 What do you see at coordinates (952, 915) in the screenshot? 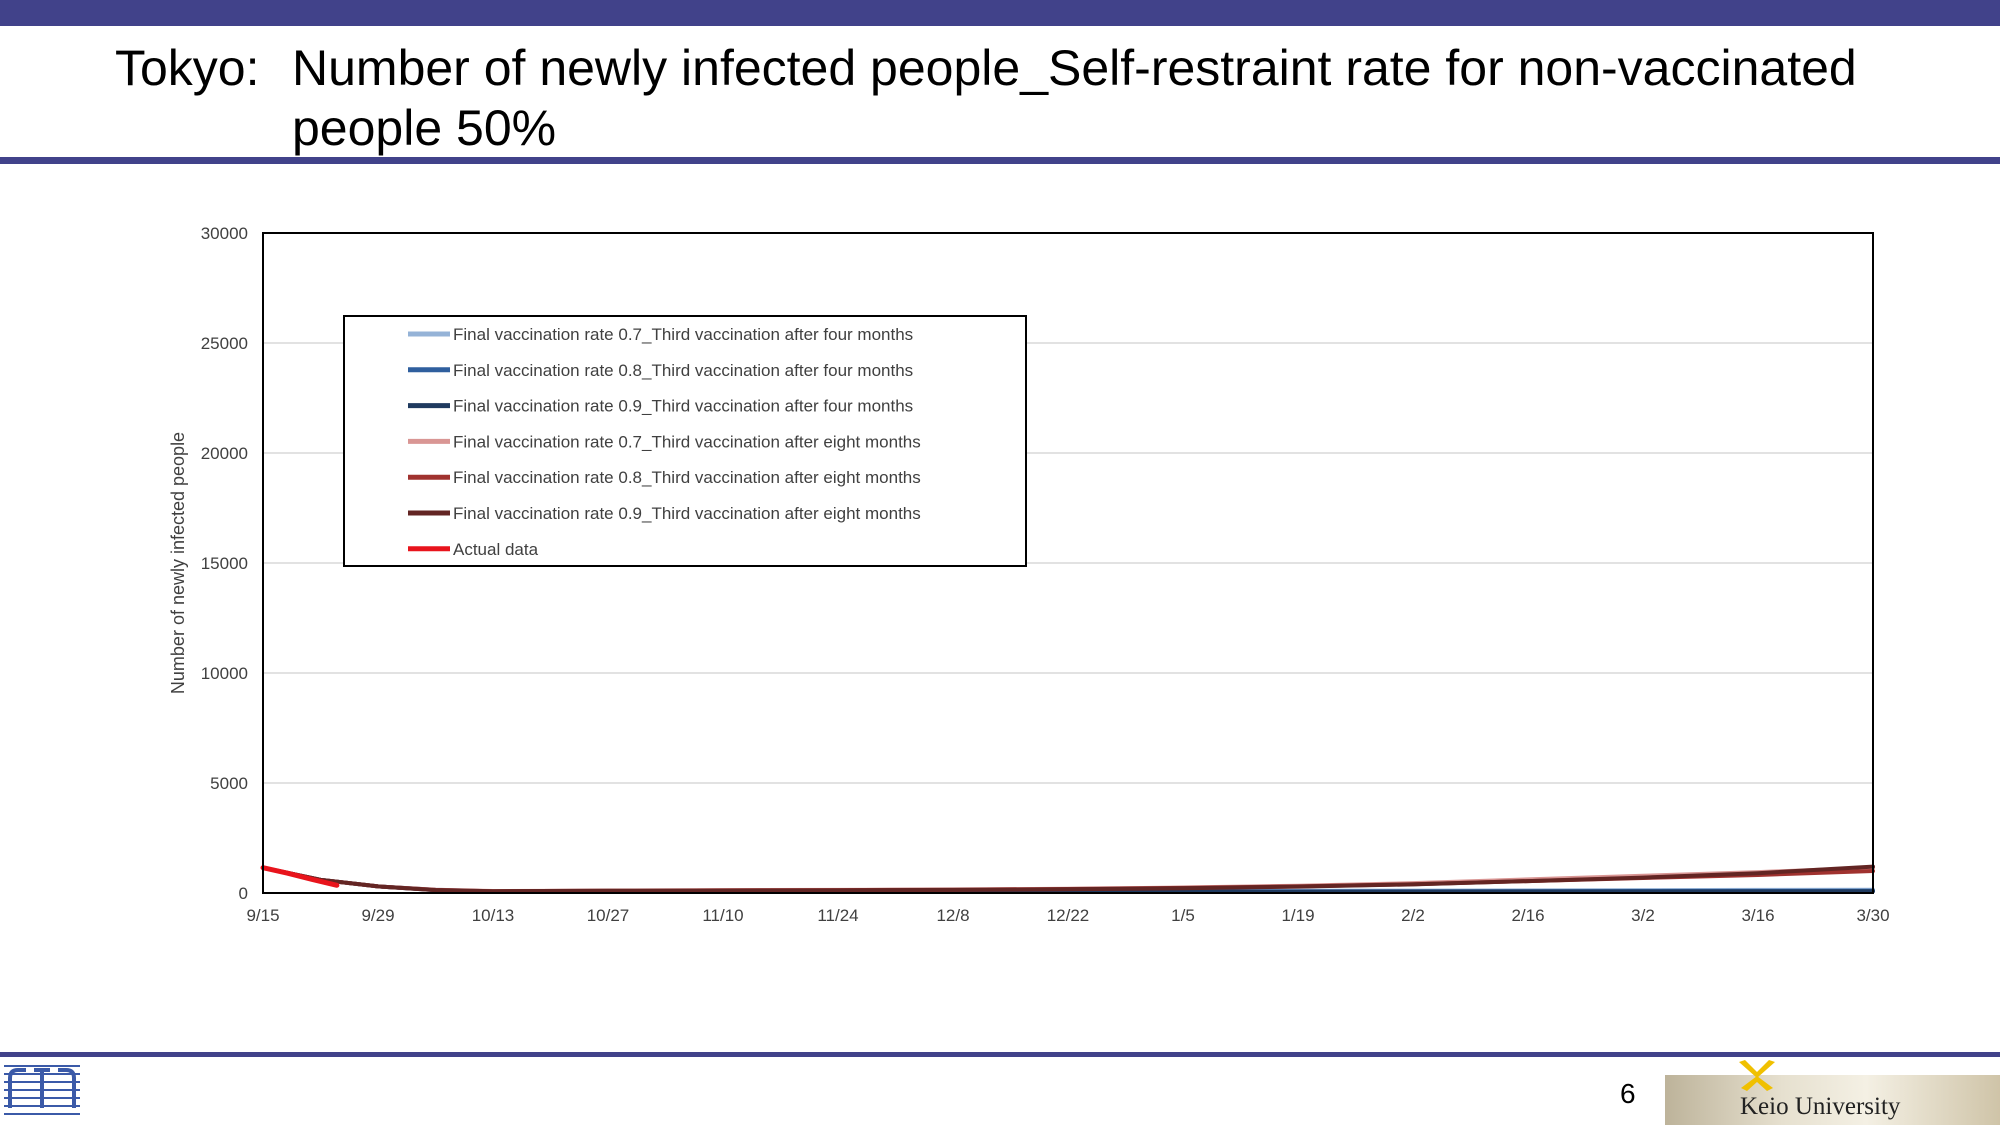
I see `x-tick-label: 12/8` at bounding box center [952, 915].